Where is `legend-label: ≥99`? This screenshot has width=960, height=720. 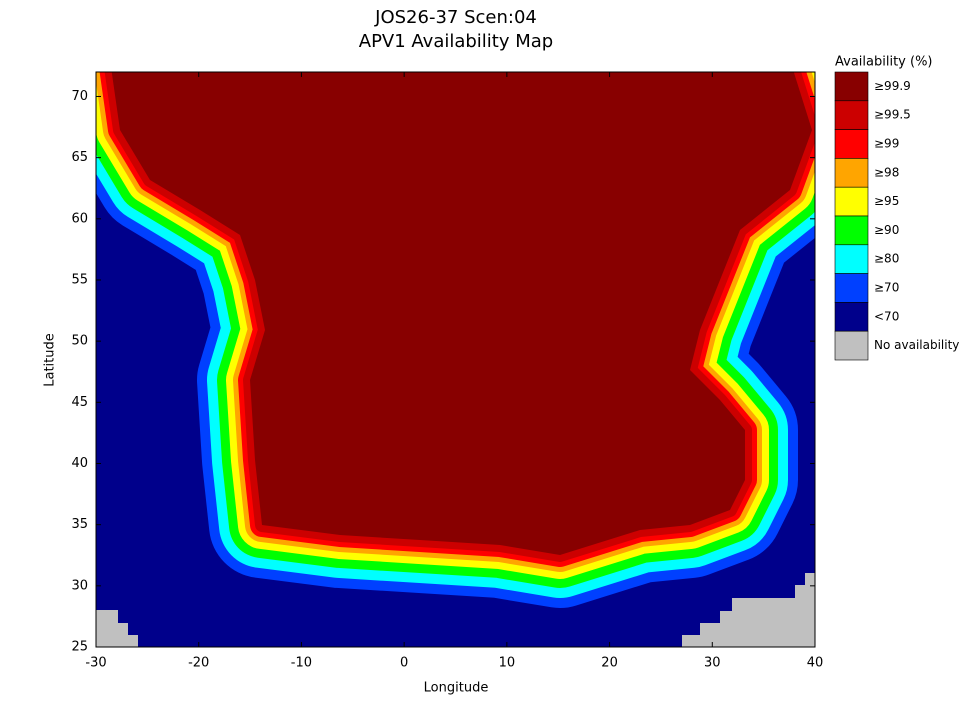 legend-label: ≥99 is located at coordinates (886, 144).